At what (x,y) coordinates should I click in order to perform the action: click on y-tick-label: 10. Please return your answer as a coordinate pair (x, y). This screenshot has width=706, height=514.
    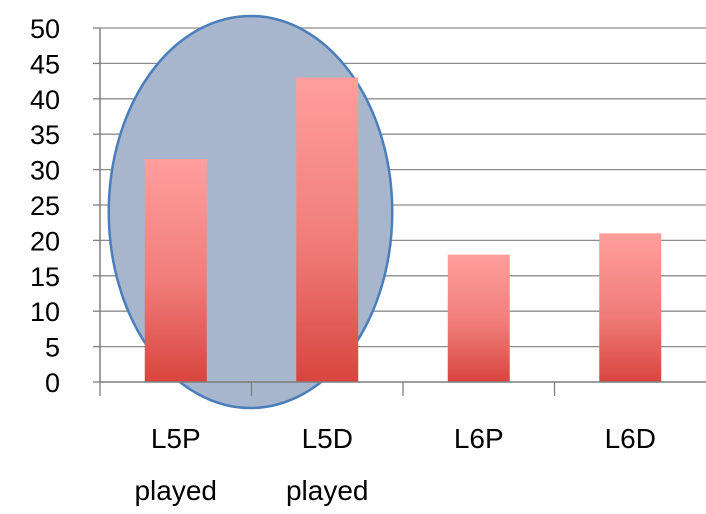
    Looking at the image, I should click on (45, 312).